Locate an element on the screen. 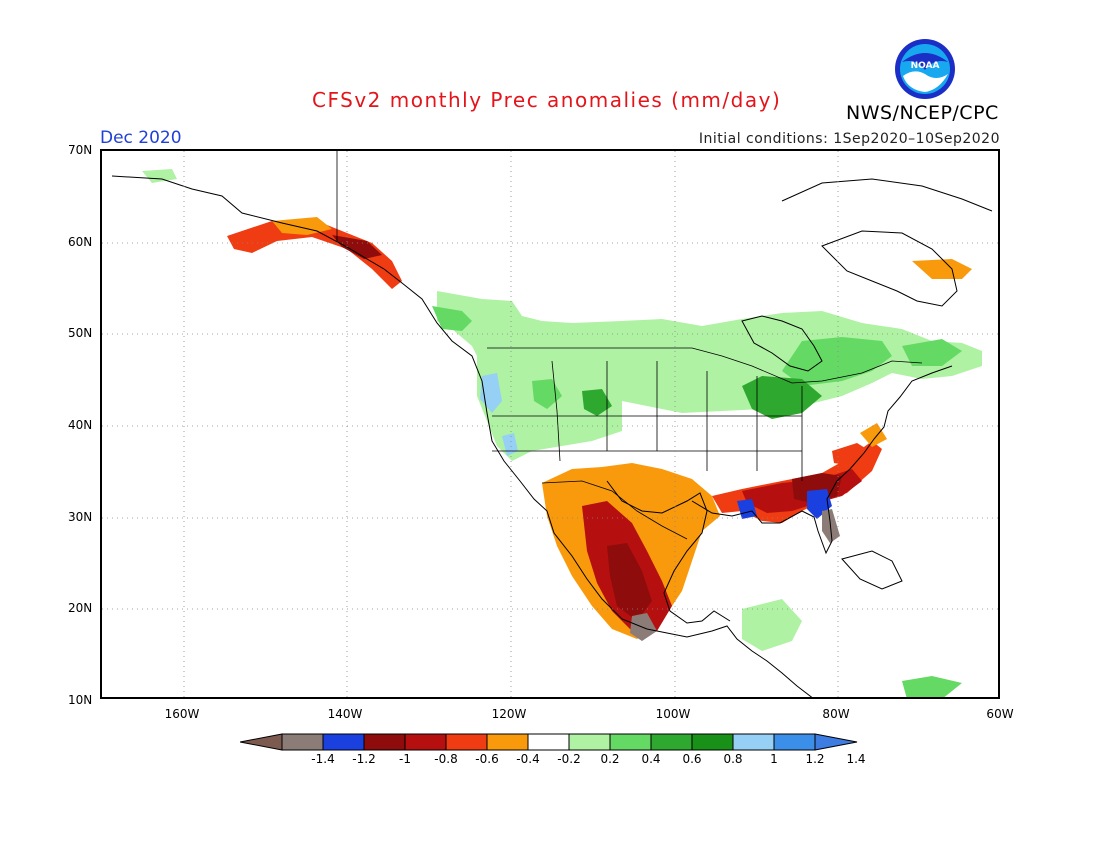 Image resolution: width=1100 pixels, height=850 pixels. colorbar is located at coordinates (549, 742).